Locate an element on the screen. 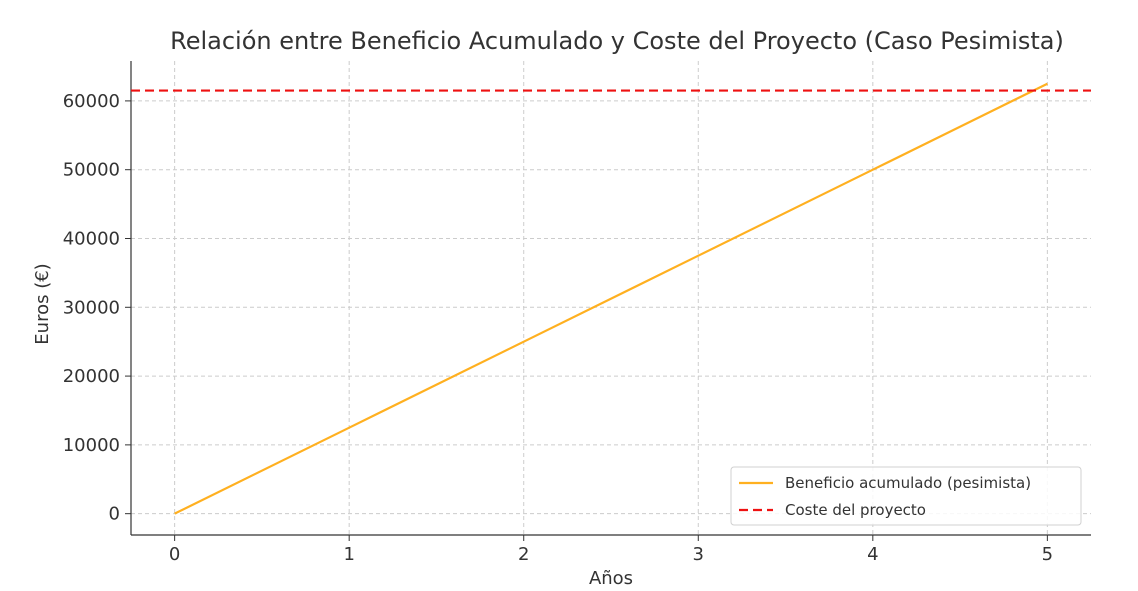 This screenshot has height=591, width=1138. x-tick-label: 1 is located at coordinates (348, 554).